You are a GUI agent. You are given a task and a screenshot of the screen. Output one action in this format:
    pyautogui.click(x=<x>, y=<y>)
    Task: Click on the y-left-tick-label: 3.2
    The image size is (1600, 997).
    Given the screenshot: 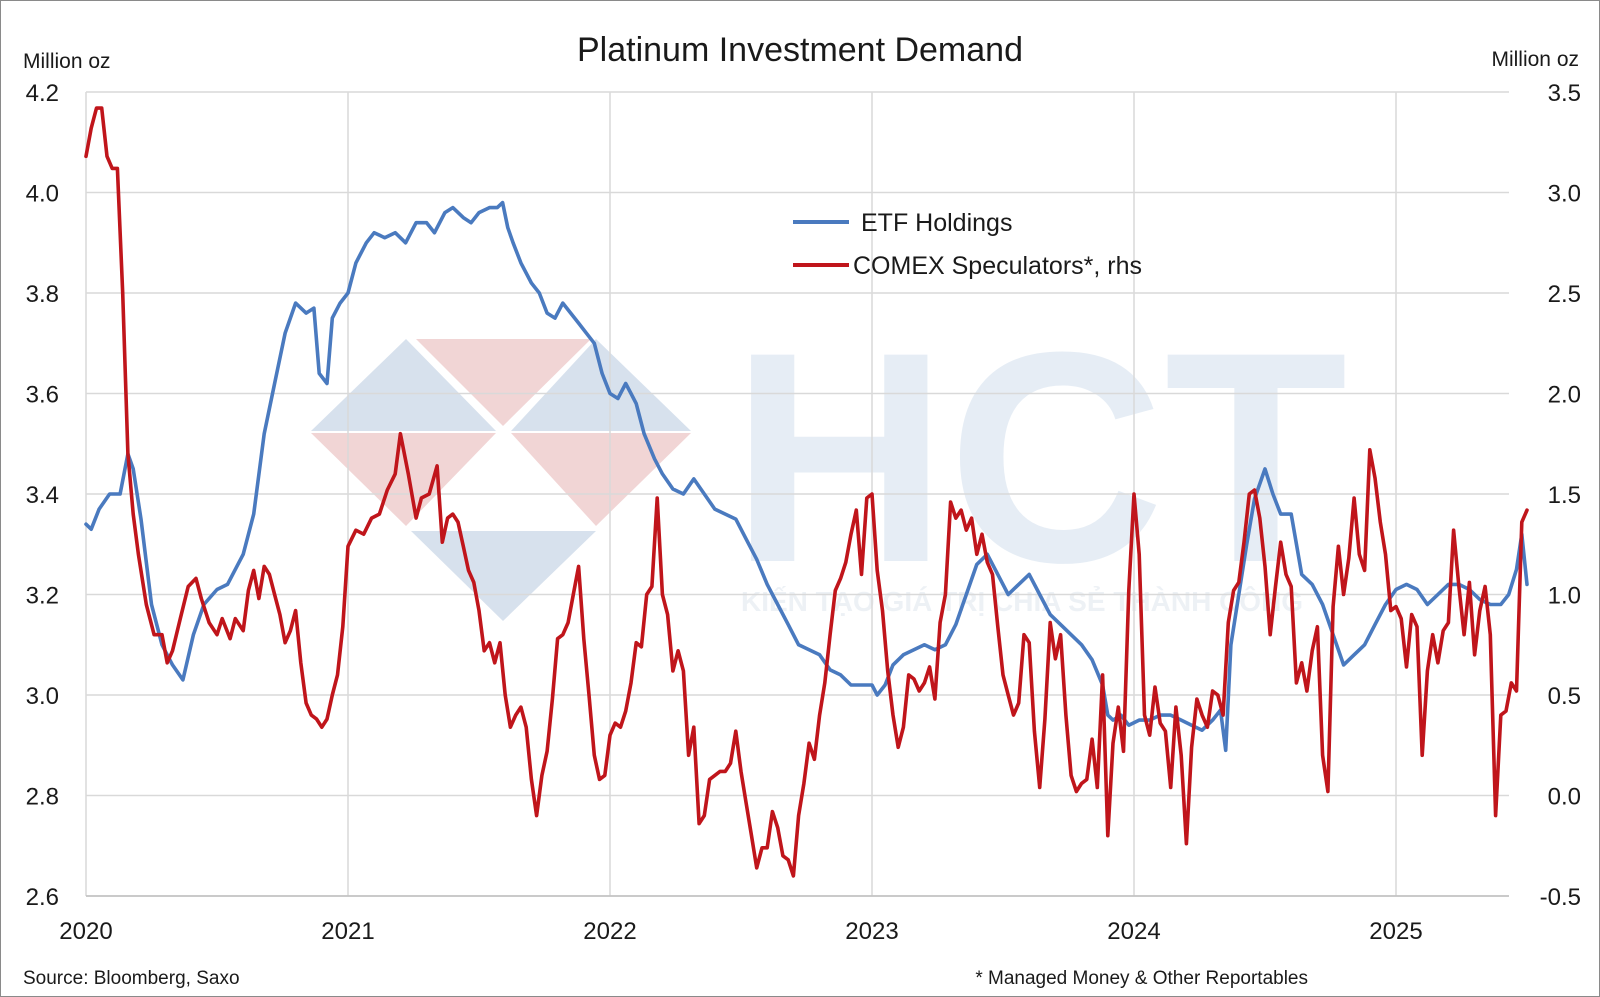 What is the action you would take?
    pyautogui.click(x=42, y=596)
    